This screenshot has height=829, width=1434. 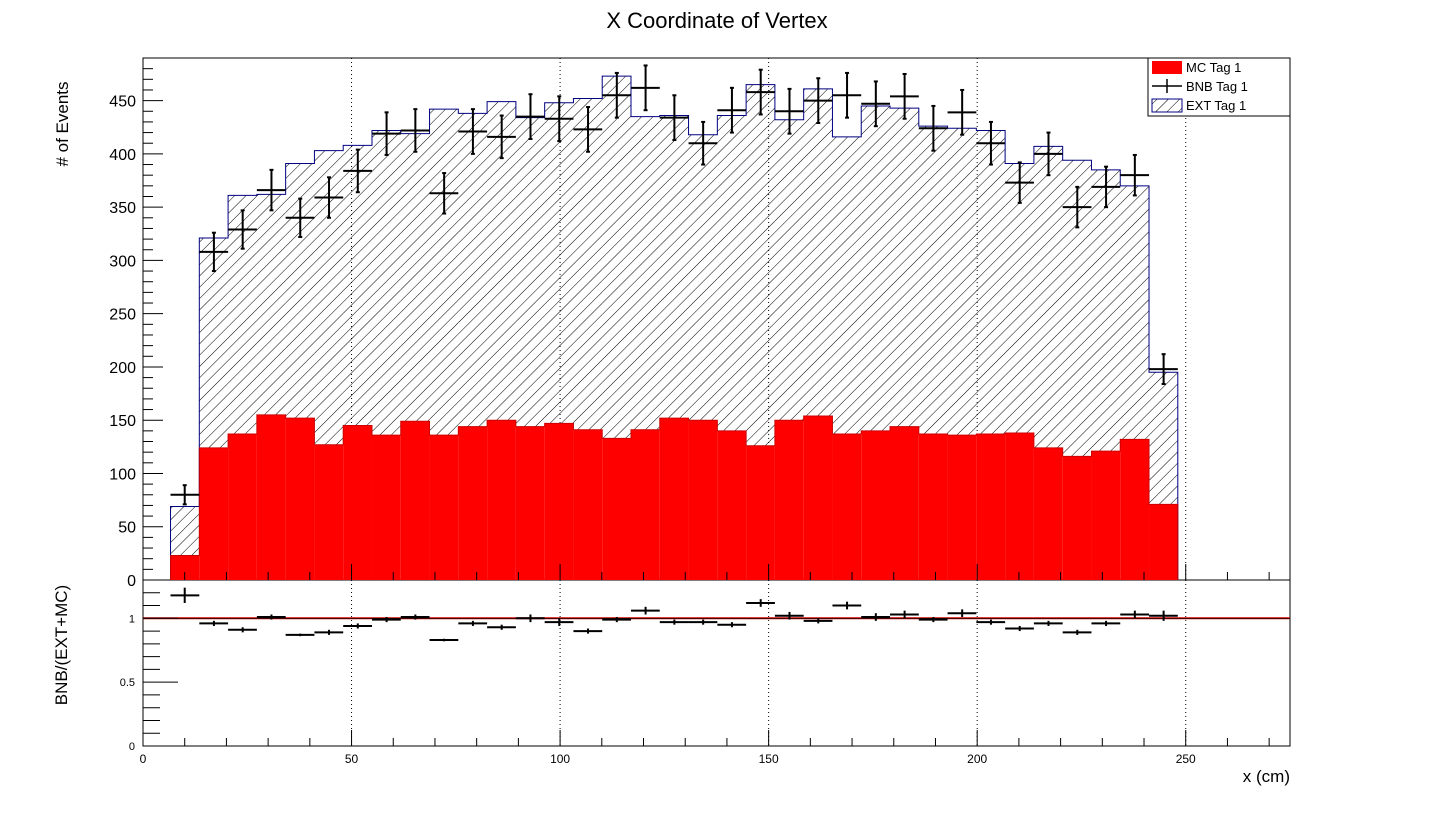 What do you see at coordinates (127, 683) in the screenshot?
I see `ratio-tick-label: 0.5` at bounding box center [127, 683].